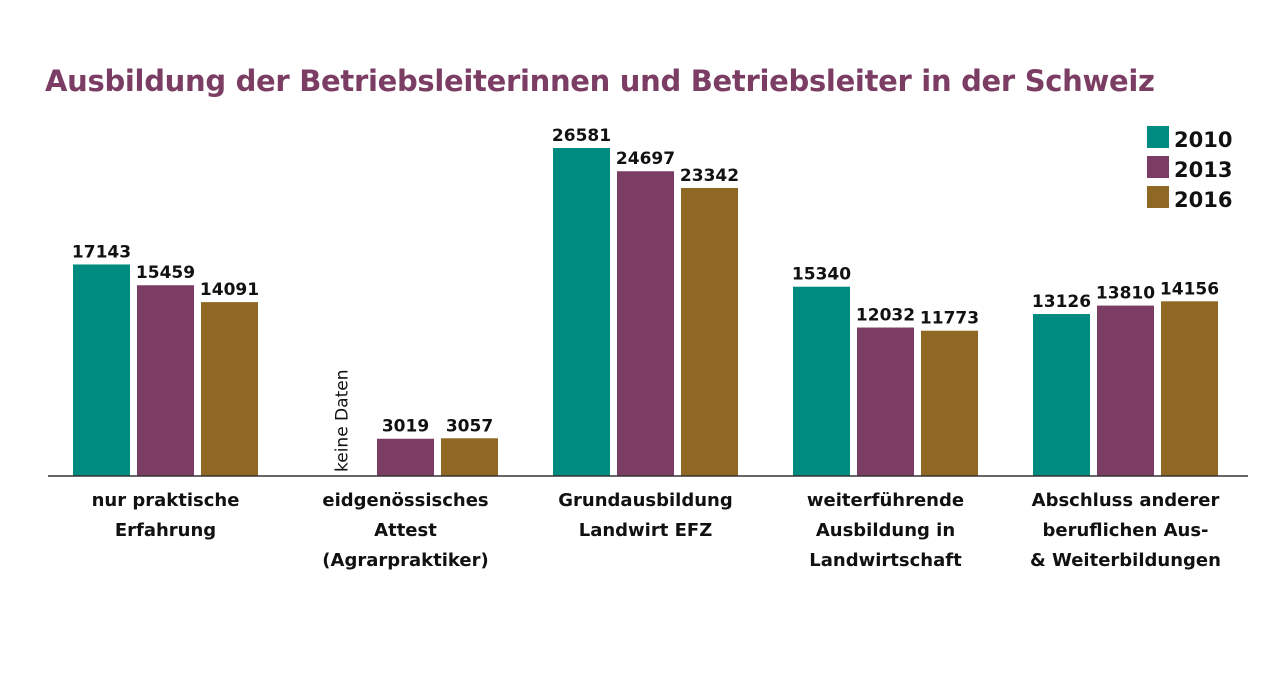 The image size is (1280, 683). Describe the element at coordinates (405, 560) in the screenshot. I see `category-label: (Agrarpraktiker)` at that location.